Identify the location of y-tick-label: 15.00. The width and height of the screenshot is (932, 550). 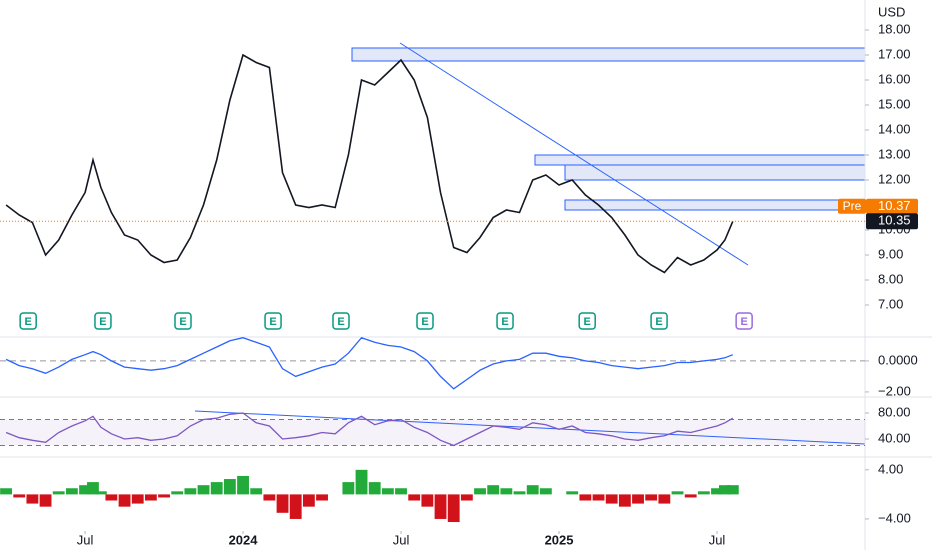
(894, 103).